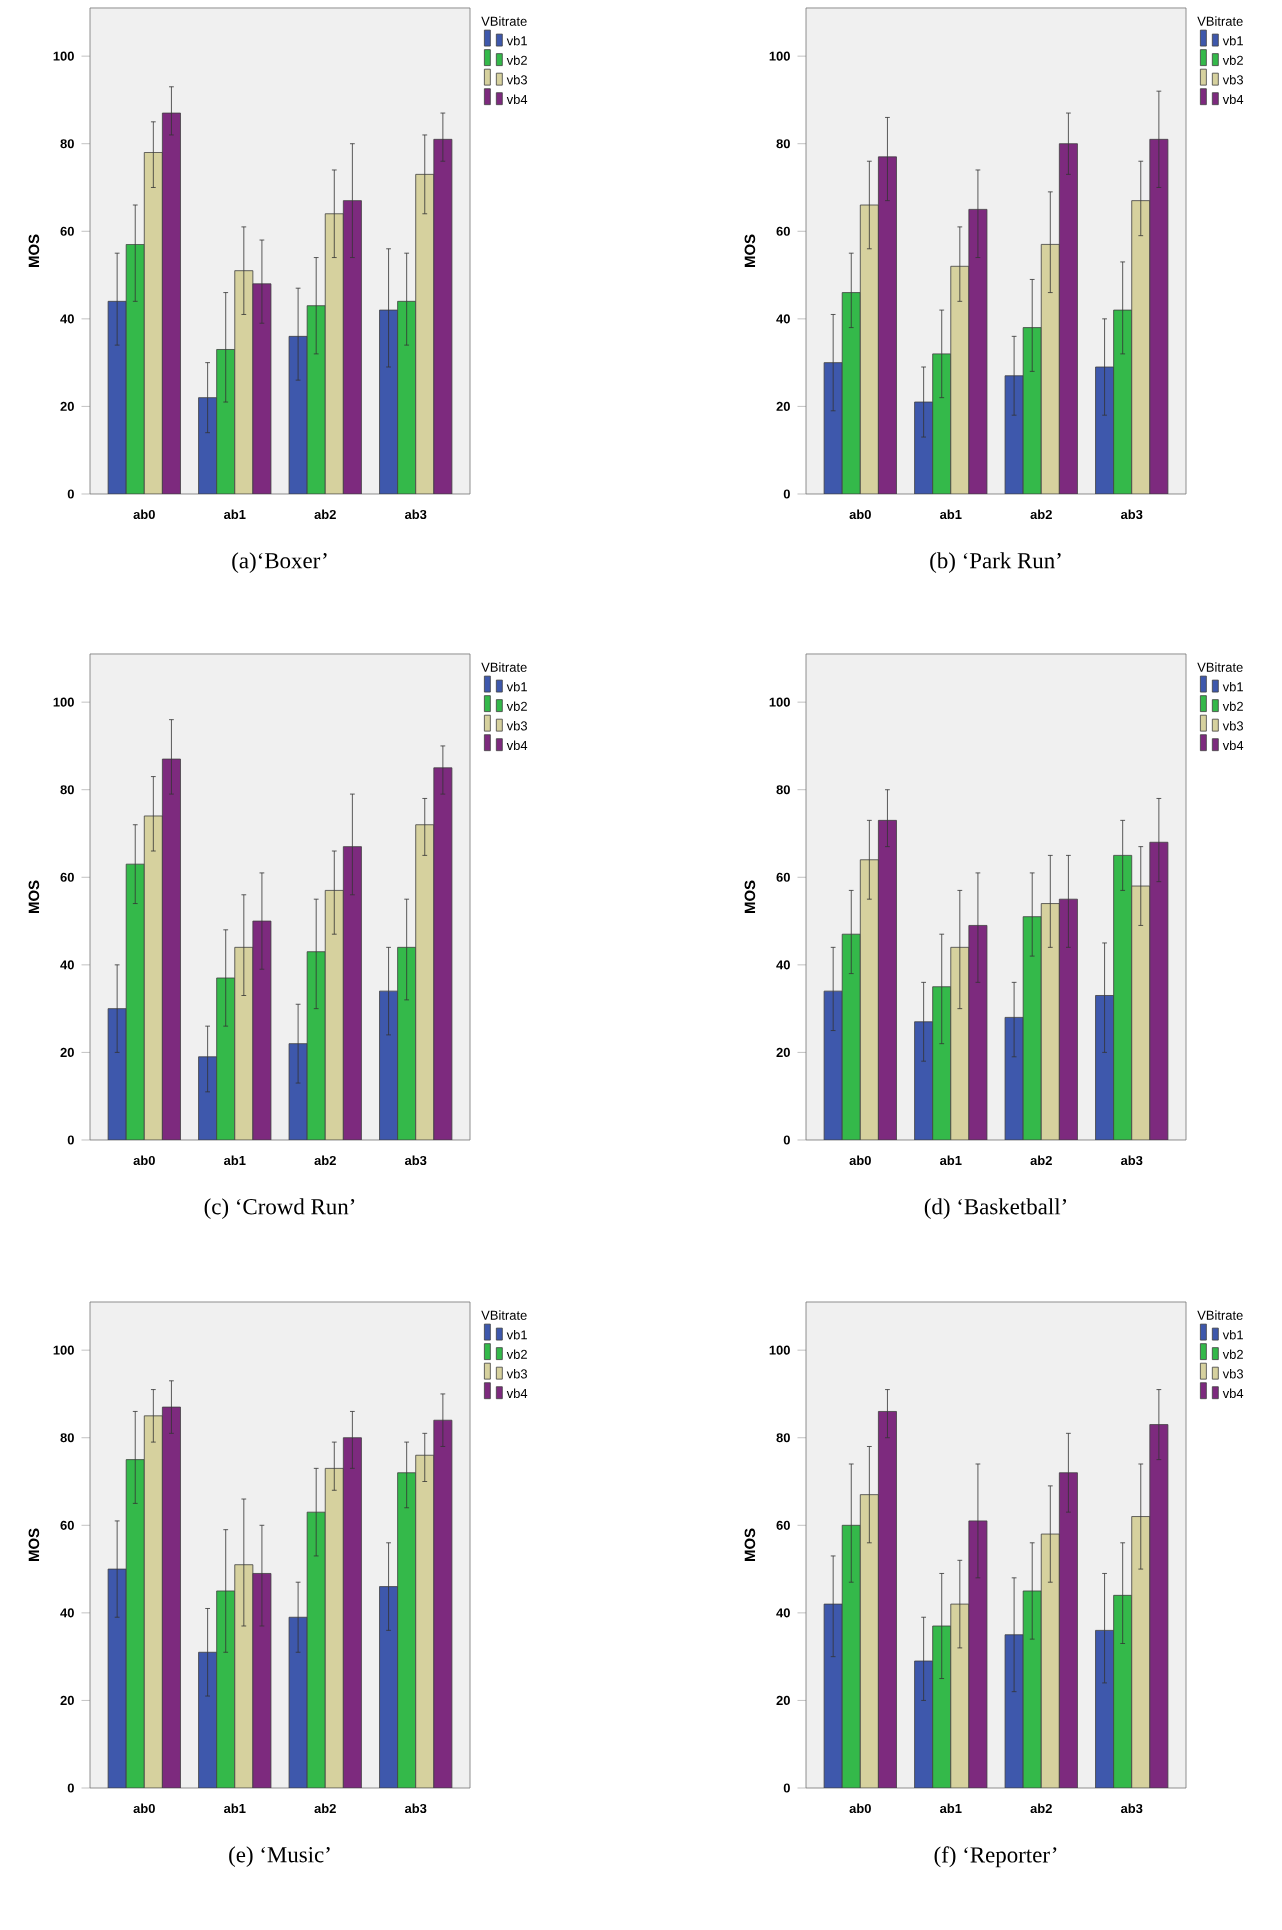  What do you see at coordinates (279, 1857) in the screenshot?
I see `text: (e) ‘Music’` at bounding box center [279, 1857].